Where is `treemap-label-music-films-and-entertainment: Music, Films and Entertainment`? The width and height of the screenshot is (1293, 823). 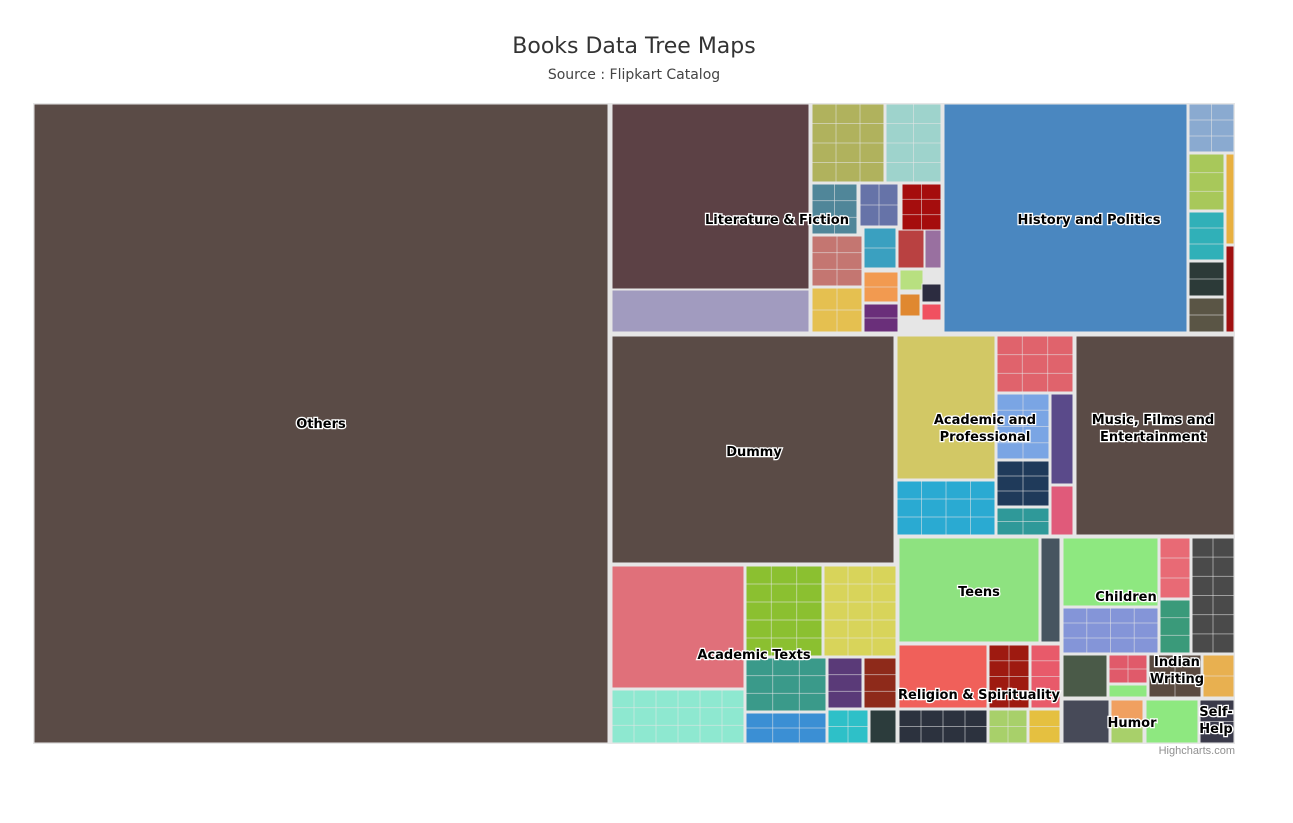
treemap-label-music-films-and-entertainment: Music, Films and Entertainment is located at coordinates (1153, 429).